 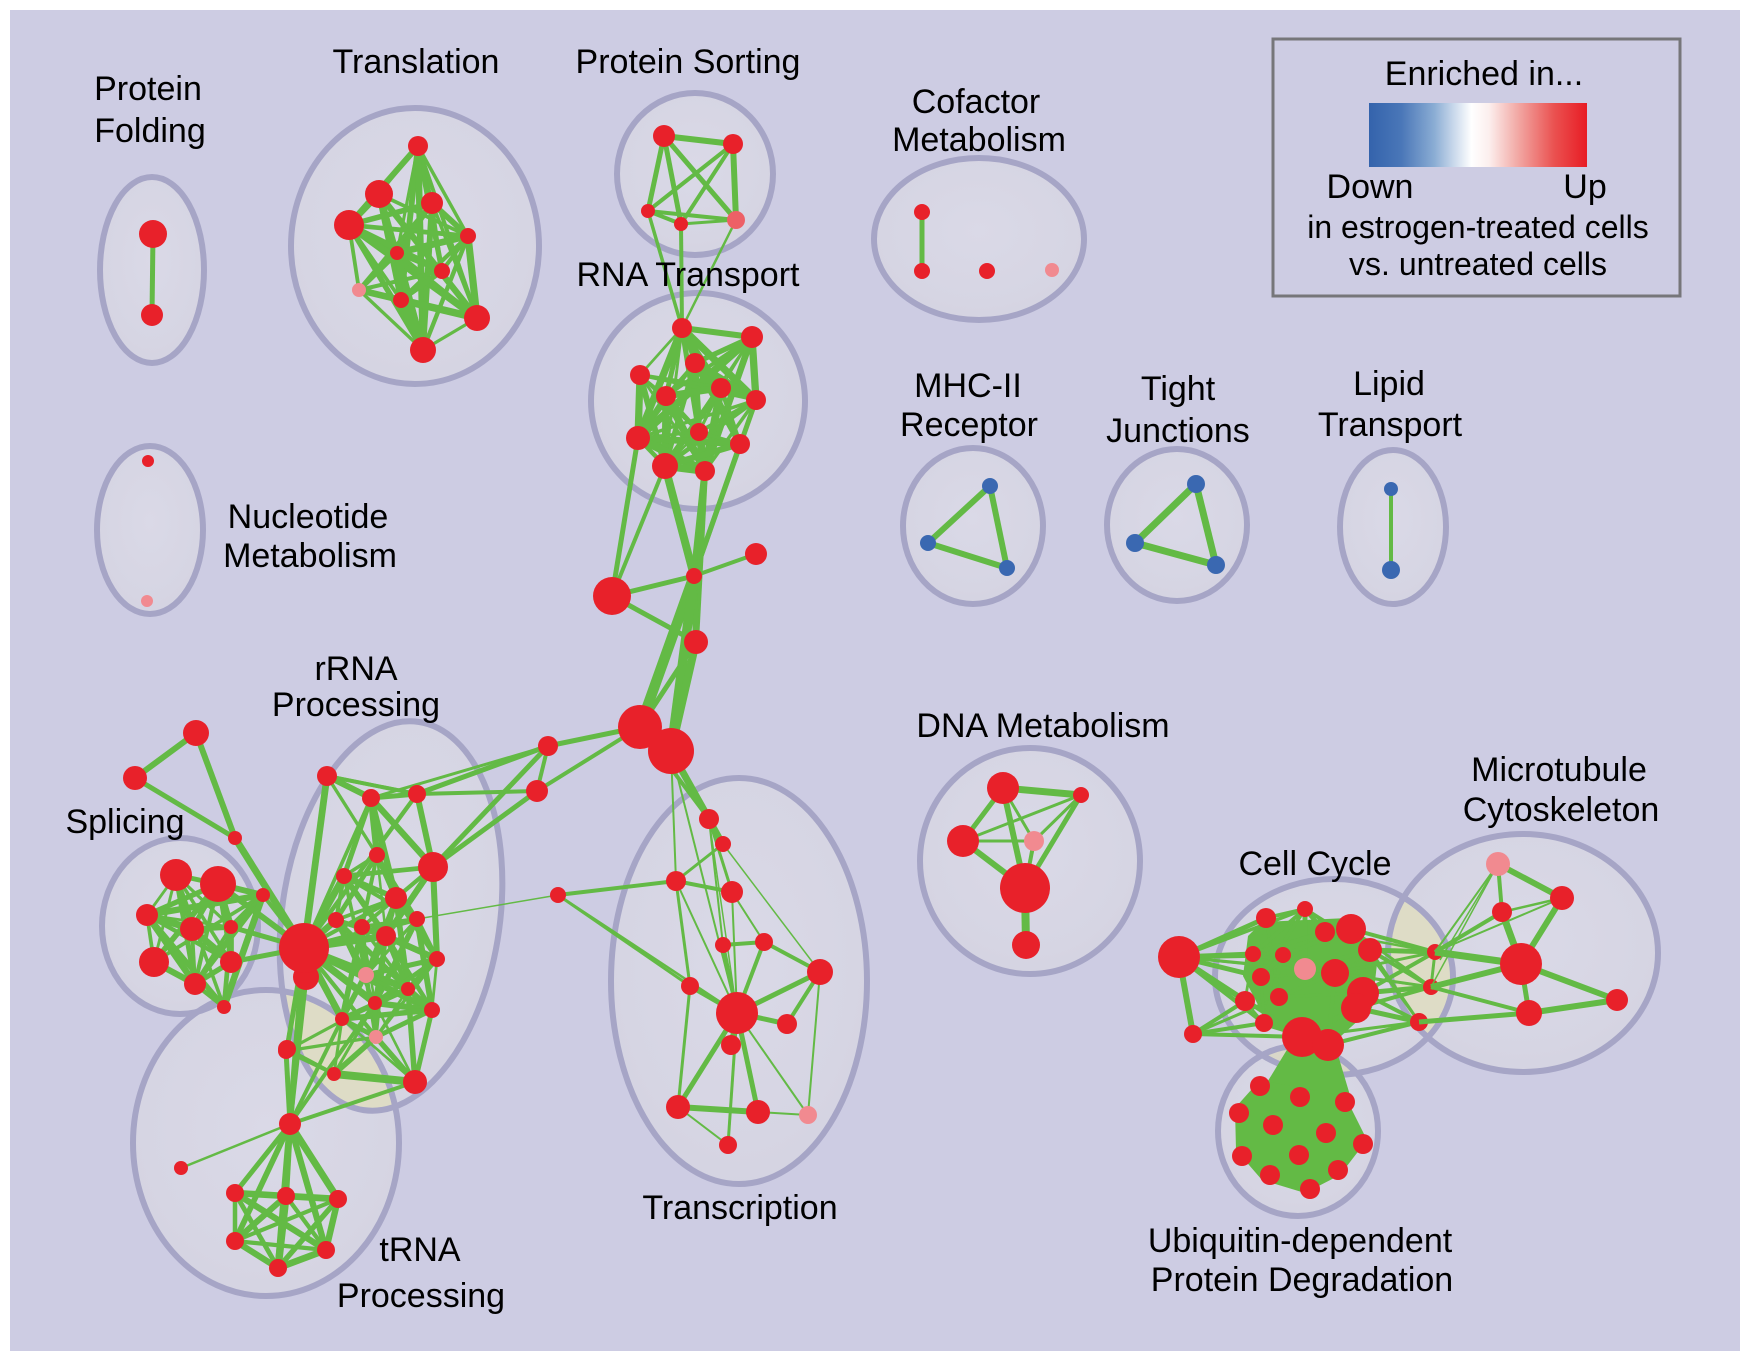 What do you see at coordinates (976, 102) in the screenshot?
I see `svg-text: Cofactor` at bounding box center [976, 102].